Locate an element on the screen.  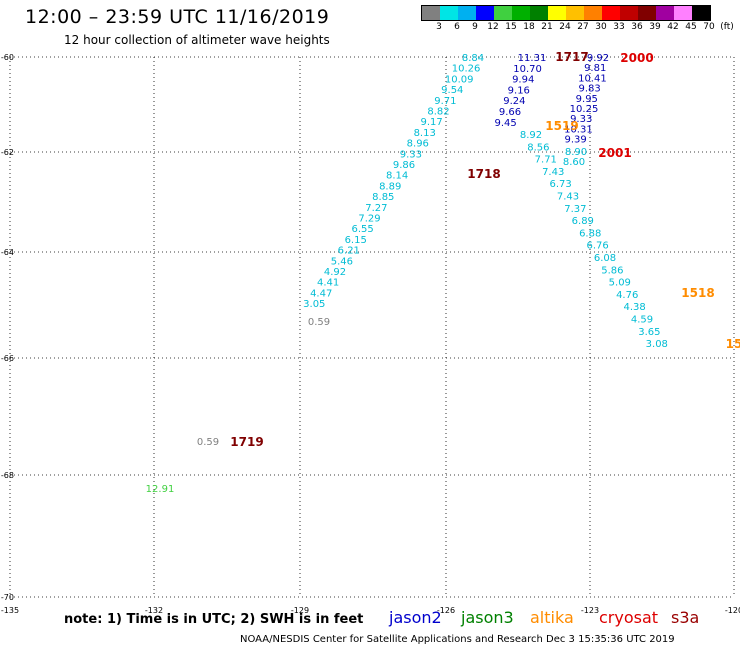
wave-height-value: 9.66 is located at coordinates (510, 112).